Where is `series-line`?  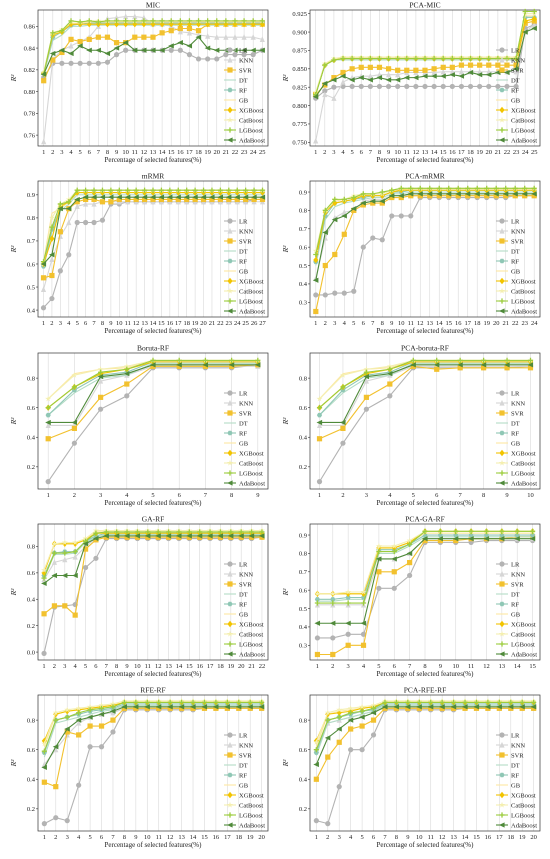
series-line is located at coordinates (425, 402).